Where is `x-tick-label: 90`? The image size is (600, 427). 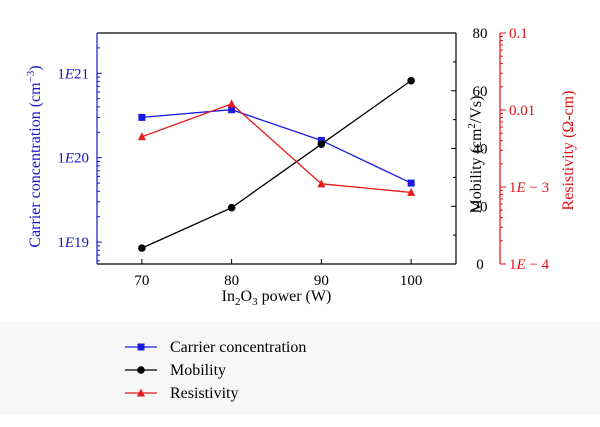 x-tick-label: 90 is located at coordinates (321, 281).